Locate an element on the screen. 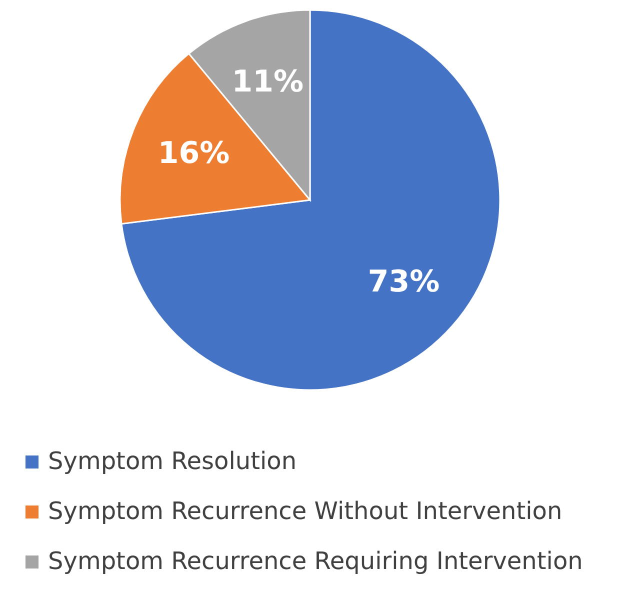  data-label: 11% is located at coordinates (268, 82).